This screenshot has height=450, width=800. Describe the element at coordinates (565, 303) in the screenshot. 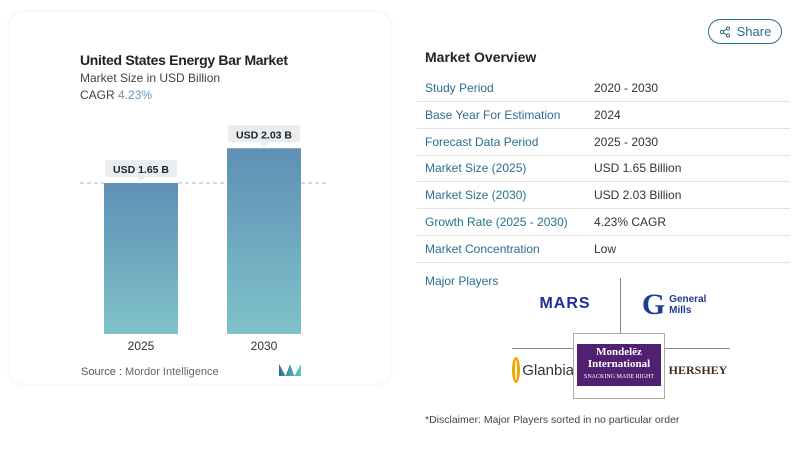

I see `mars-logo: MARS` at that location.